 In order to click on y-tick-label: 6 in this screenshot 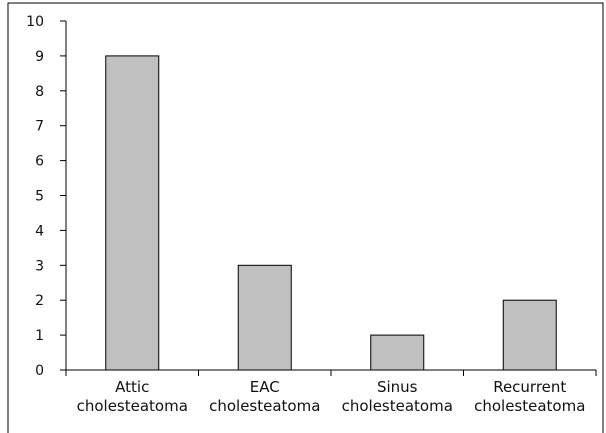, I will do `click(39, 162)`.